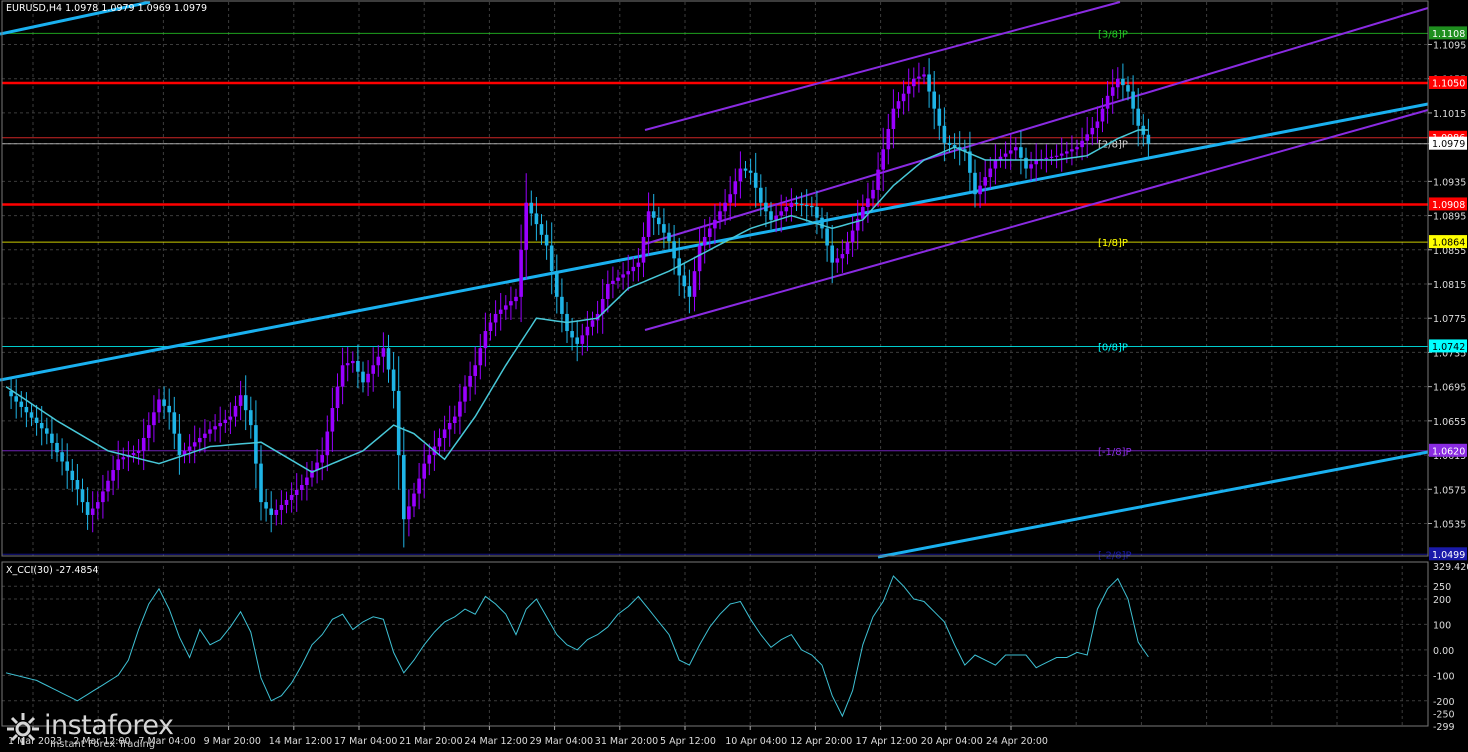 The image size is (1468, 752). I want to click on level-label: [-1/8]P, so click(1115, 452).